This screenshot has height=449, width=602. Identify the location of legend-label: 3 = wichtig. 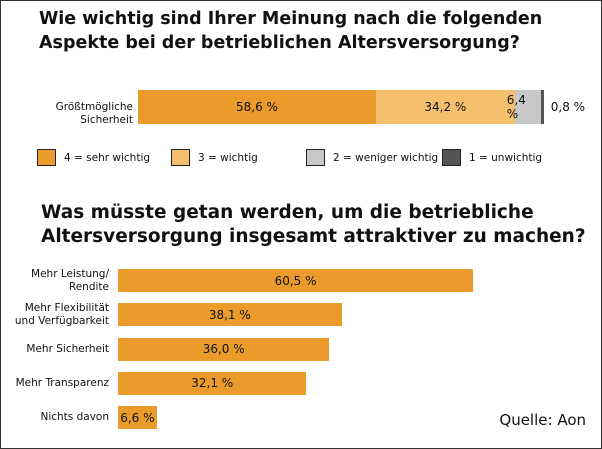
(228, 157).